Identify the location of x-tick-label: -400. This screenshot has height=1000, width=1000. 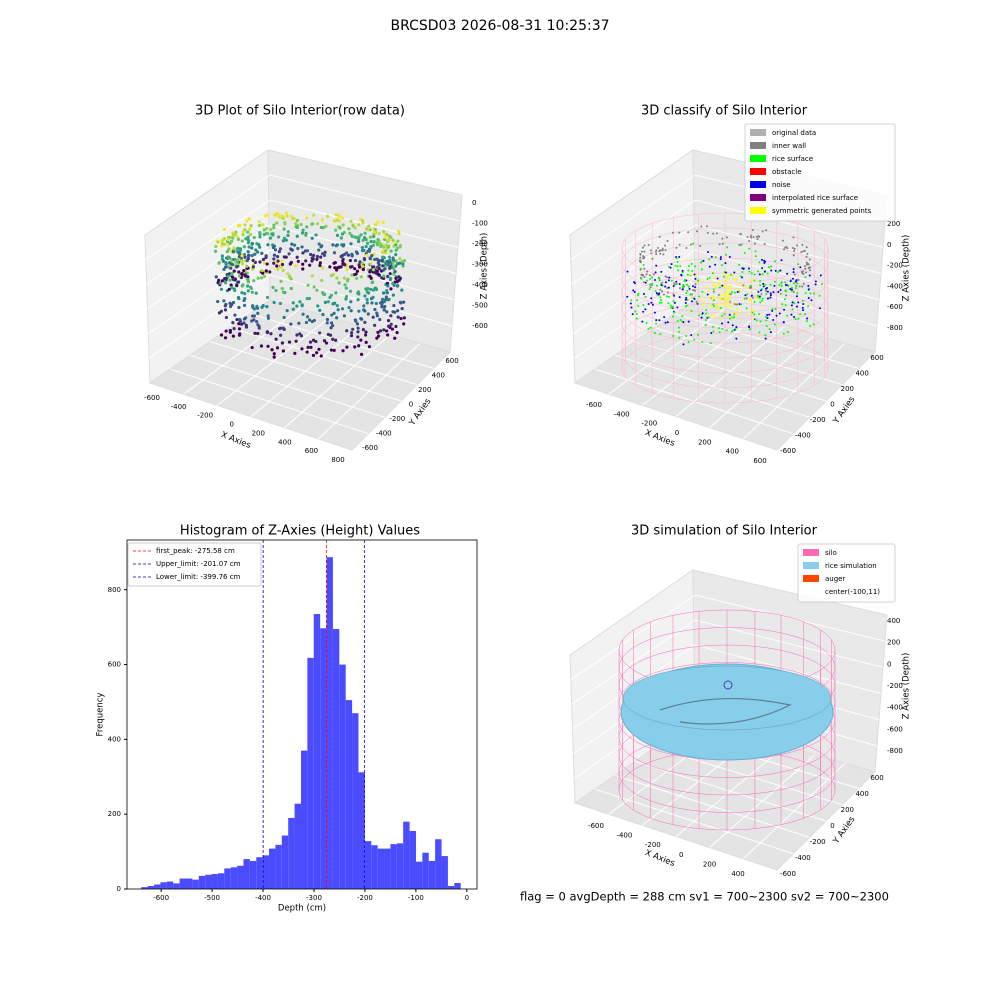
(263, 898).